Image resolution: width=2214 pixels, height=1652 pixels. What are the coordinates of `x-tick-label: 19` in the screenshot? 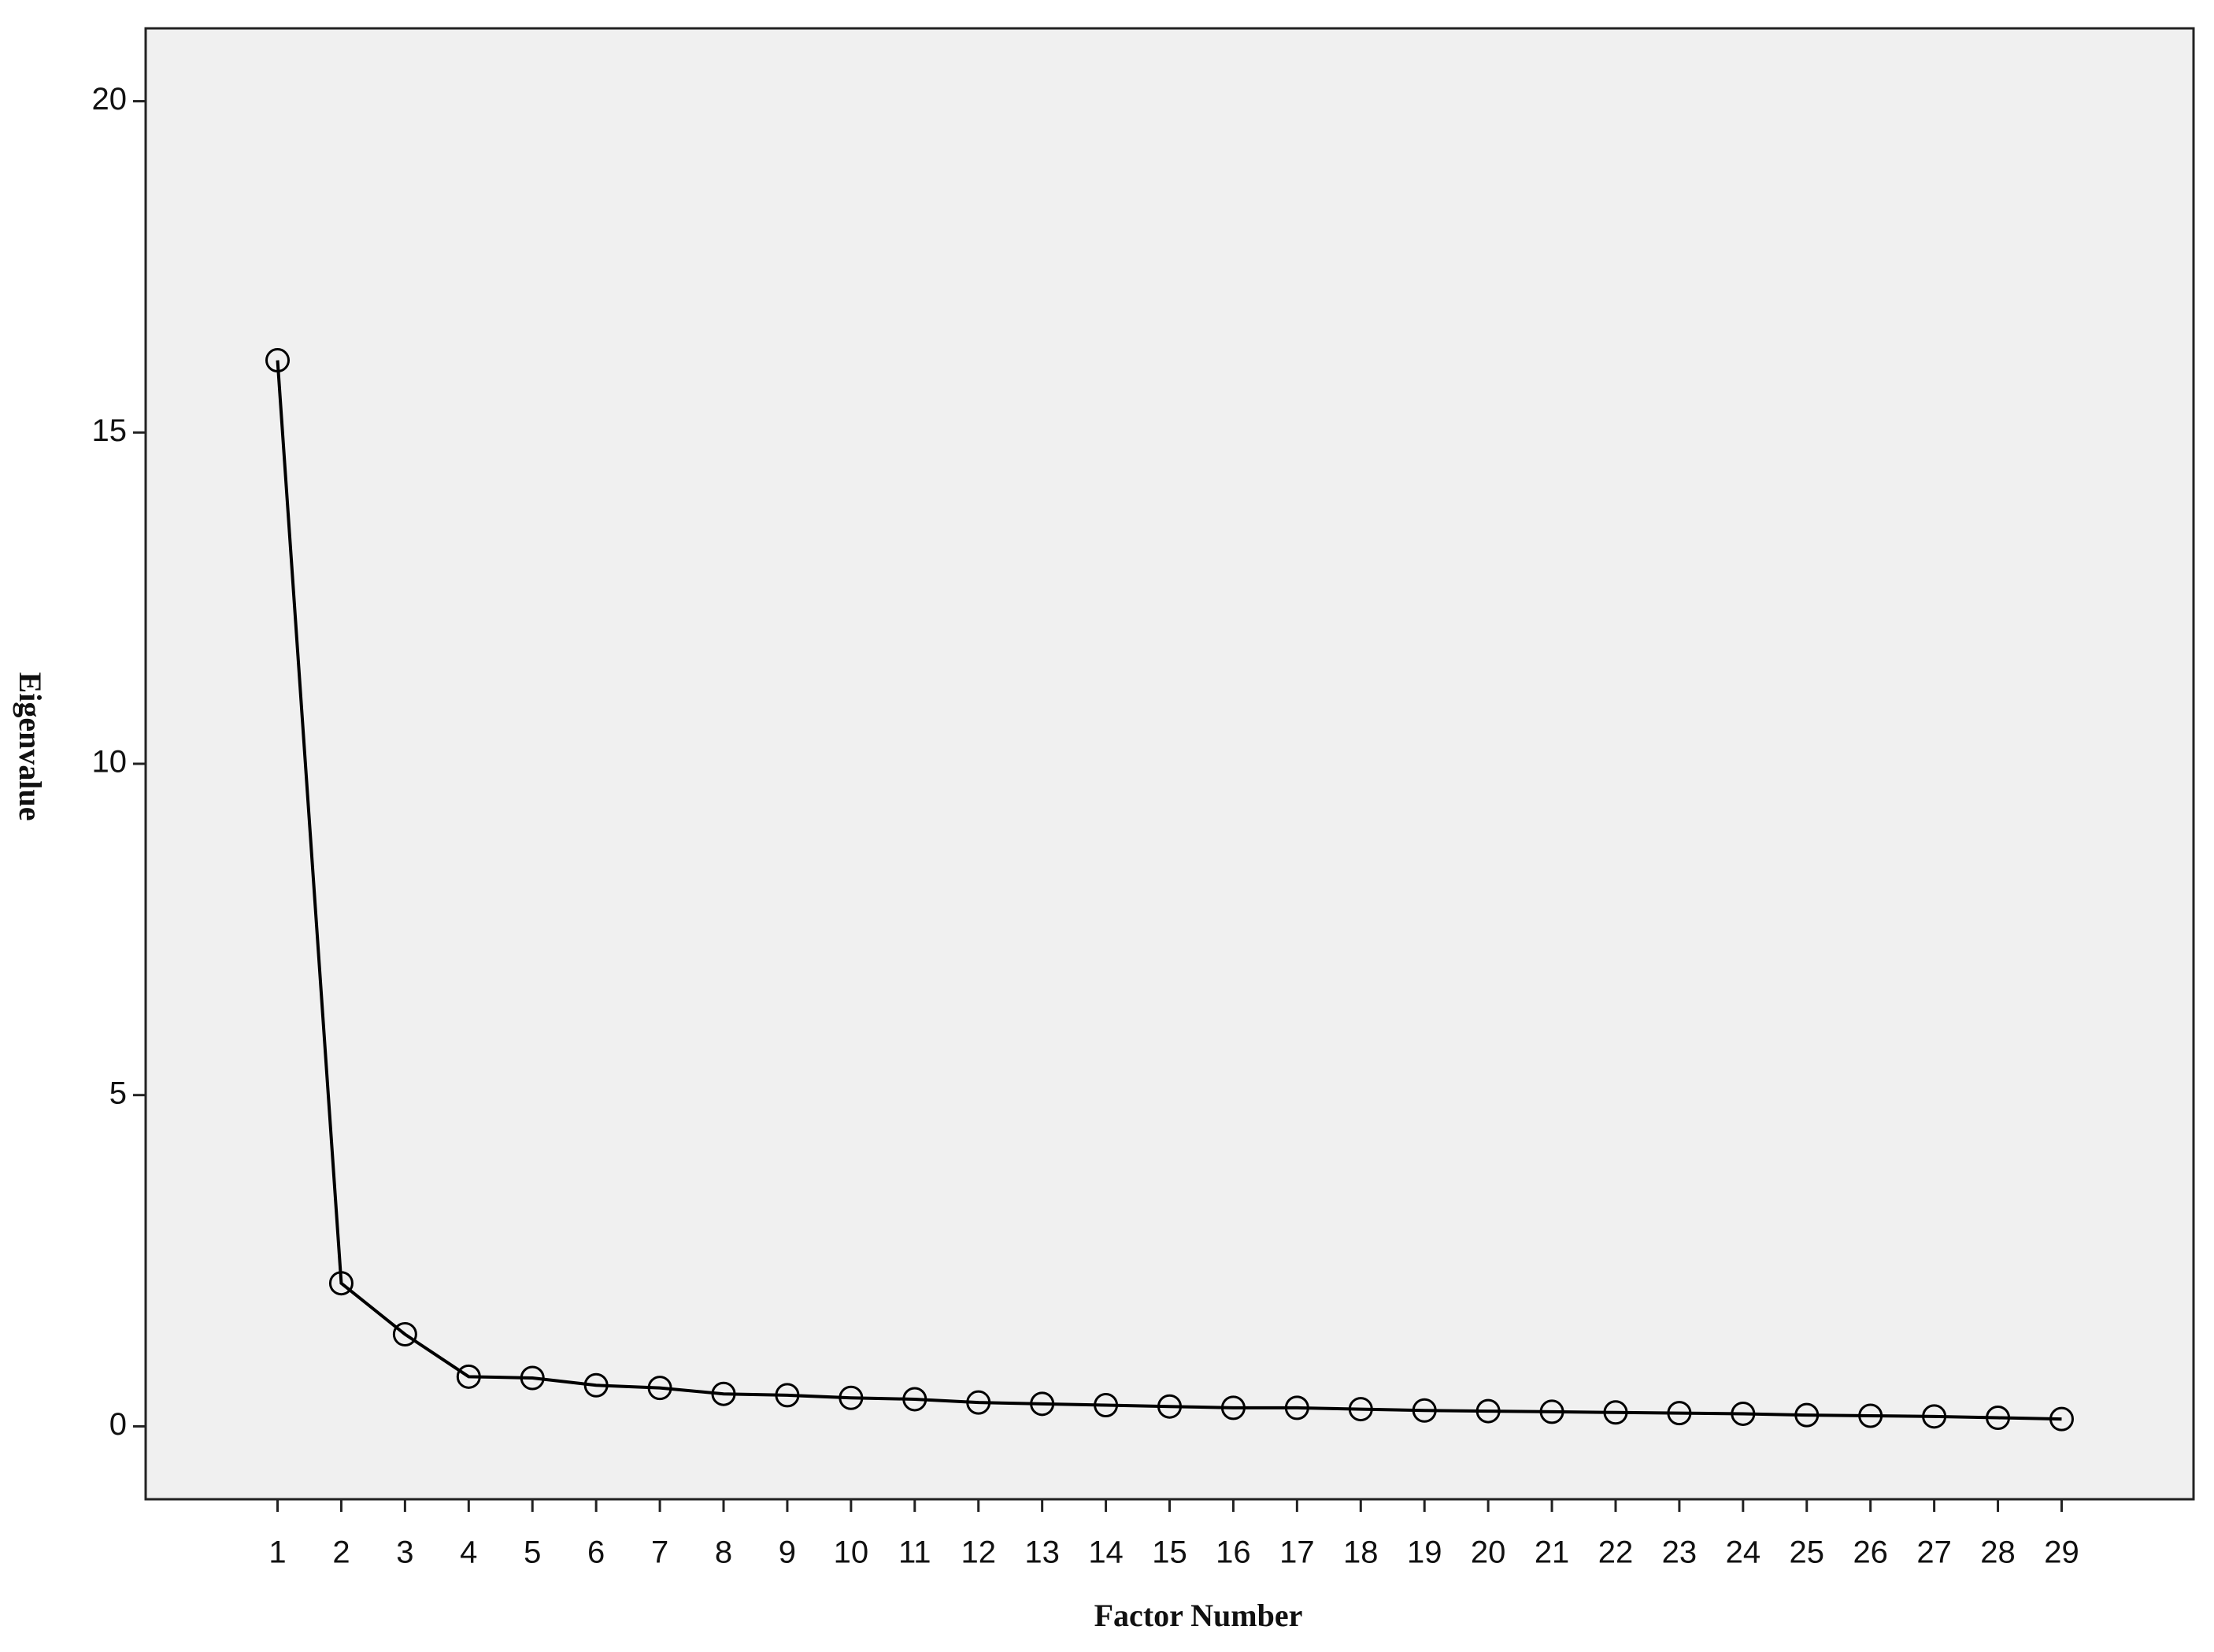 It's located at (1424, 1552).